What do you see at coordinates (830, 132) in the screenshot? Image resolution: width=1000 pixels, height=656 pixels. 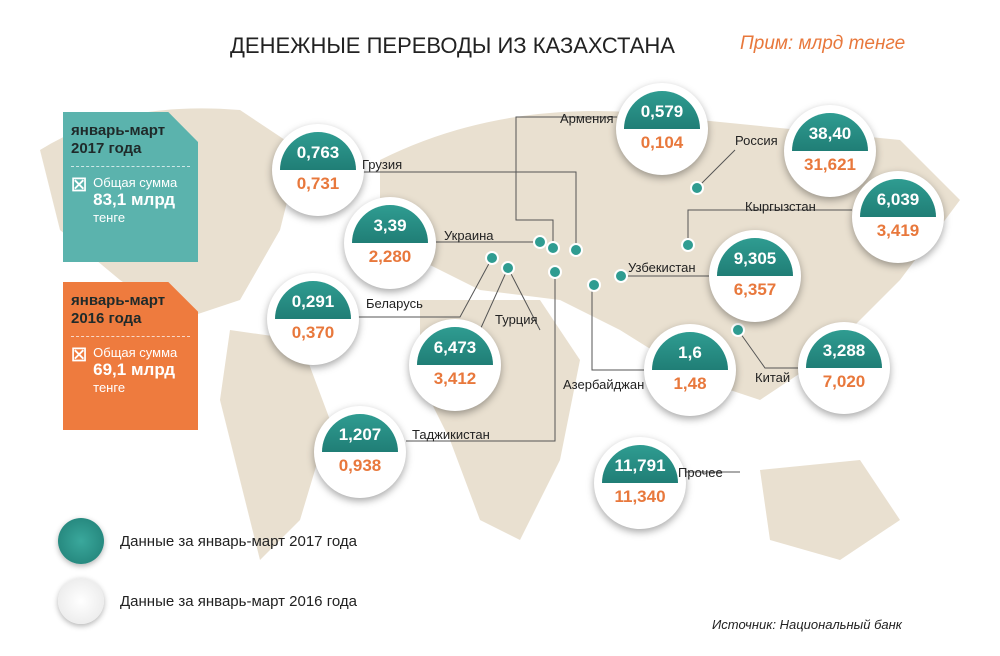 I see `value-2017: 38,40` at bounding box center [830, 132].